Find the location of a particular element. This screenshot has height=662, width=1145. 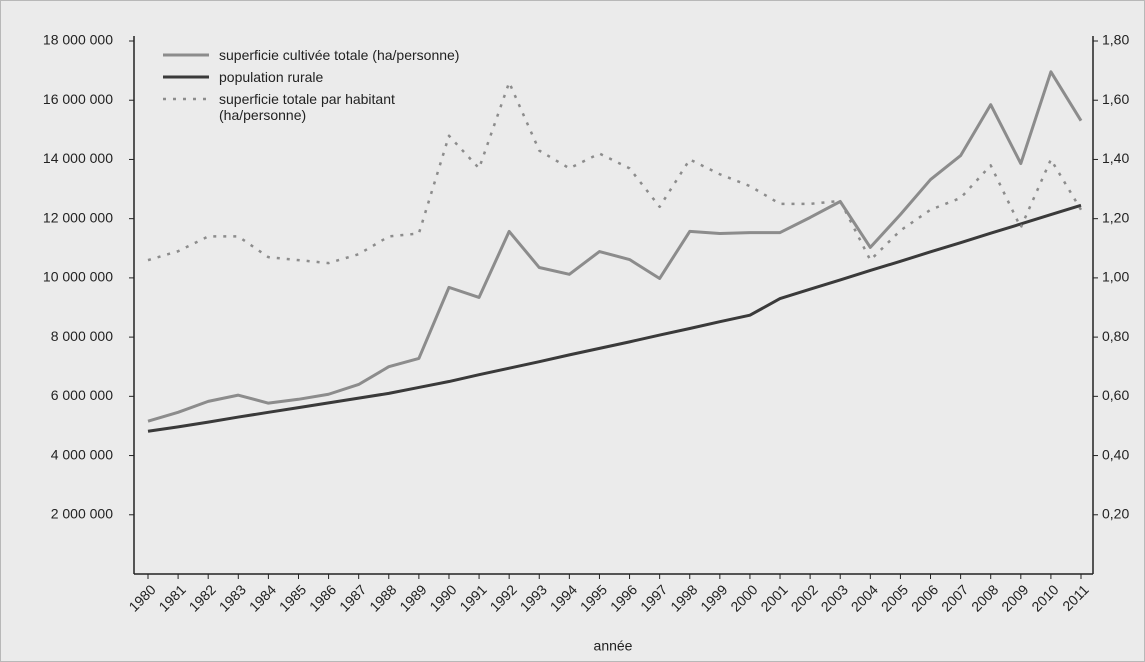

y2-tick-label: 1,20 is located at coordinates (1115, 217).